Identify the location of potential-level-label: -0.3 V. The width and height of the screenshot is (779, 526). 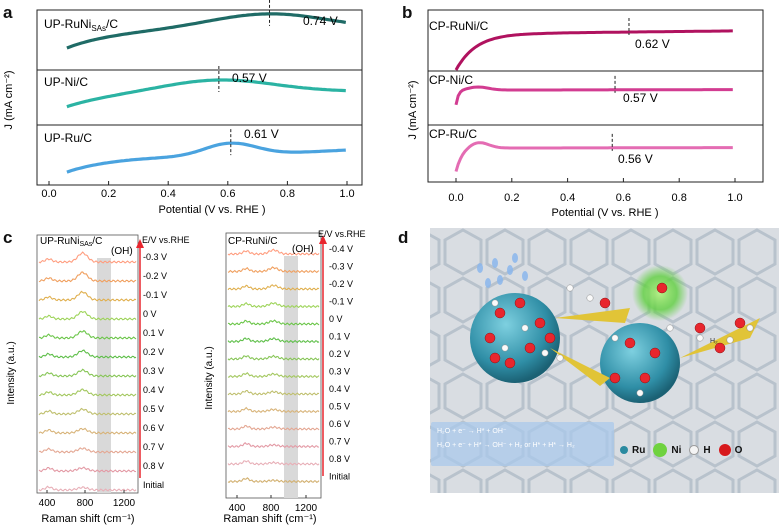
(155, 257).